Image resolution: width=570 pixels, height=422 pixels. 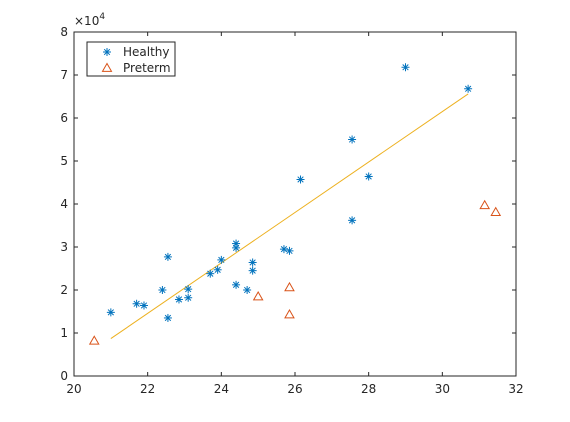 What do you see at coordinates (515, 389) in the screenshot?
I see `x-tick-label: 32` at bounding box center [515, 389].